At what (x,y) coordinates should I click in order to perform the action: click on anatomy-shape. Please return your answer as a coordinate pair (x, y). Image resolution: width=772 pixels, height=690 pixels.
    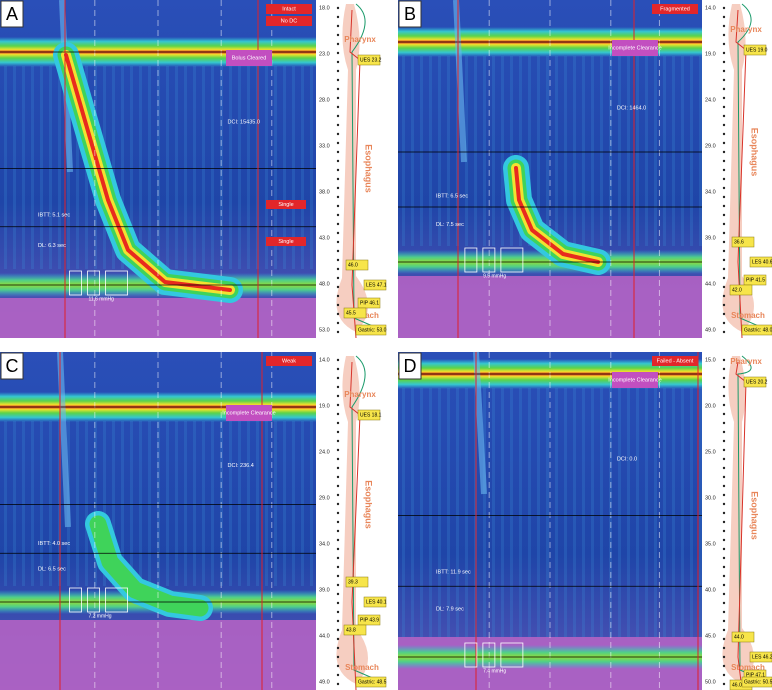
    Looking at the image, I should click on (352, 168).